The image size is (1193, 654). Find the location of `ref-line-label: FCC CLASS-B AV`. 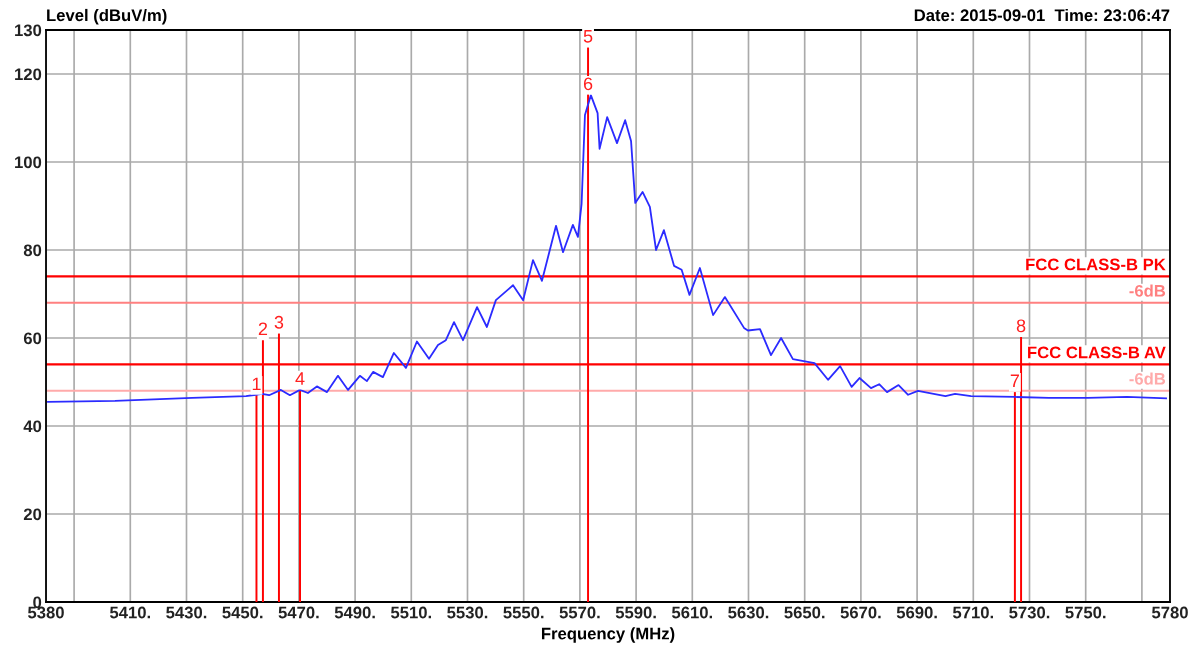

ref-line-label: FCC CLASS-B AV is located at coordinates (1097, 352).